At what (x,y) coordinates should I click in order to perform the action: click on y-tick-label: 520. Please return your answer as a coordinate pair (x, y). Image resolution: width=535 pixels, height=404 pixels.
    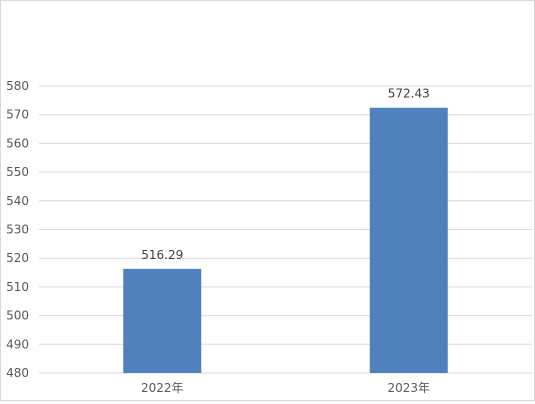
    Looking at the image, I should click on (17, 258).